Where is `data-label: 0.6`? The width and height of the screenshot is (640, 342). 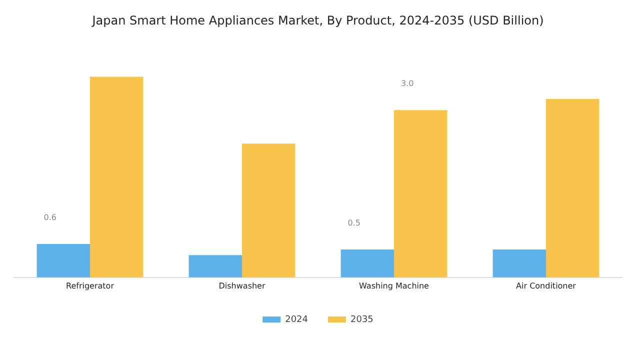
data-label: 0.6 is located at coordinates (50, 217).